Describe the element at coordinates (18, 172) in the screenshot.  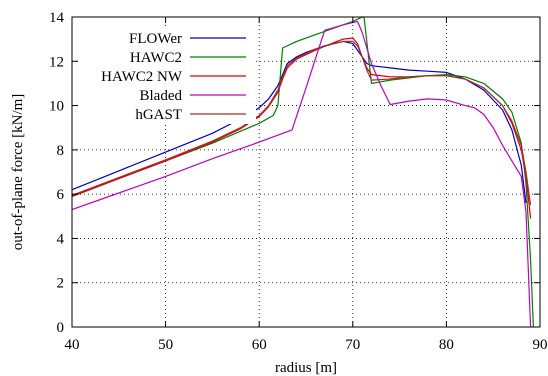
I see `y-axis-label: out-of-plane force [kN/m]` at that location.